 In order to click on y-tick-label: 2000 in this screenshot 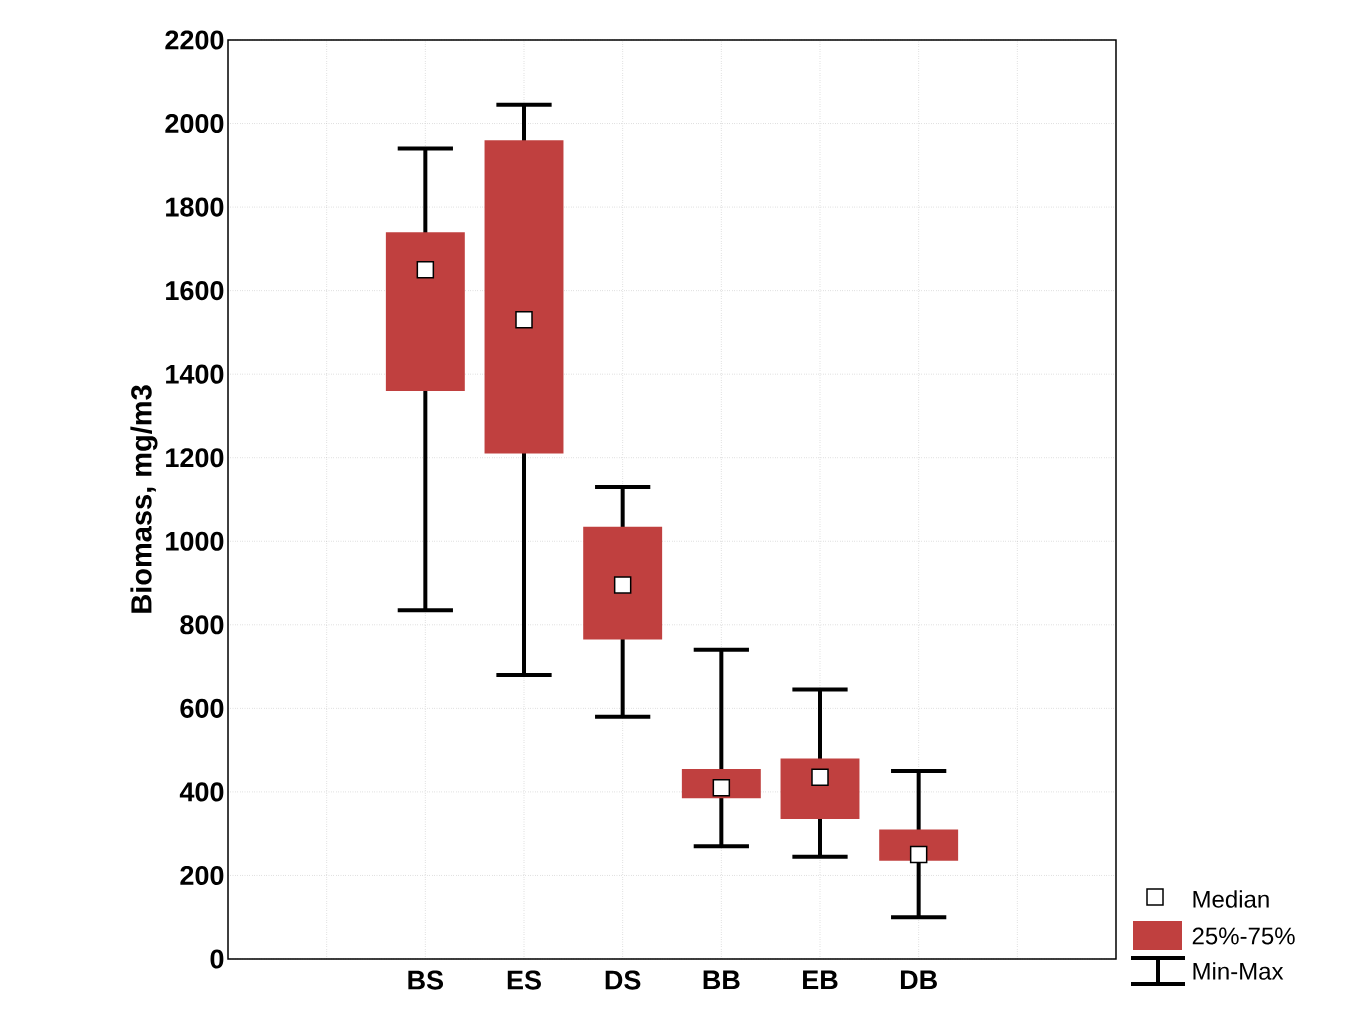, I will do `click(194, 123)`.